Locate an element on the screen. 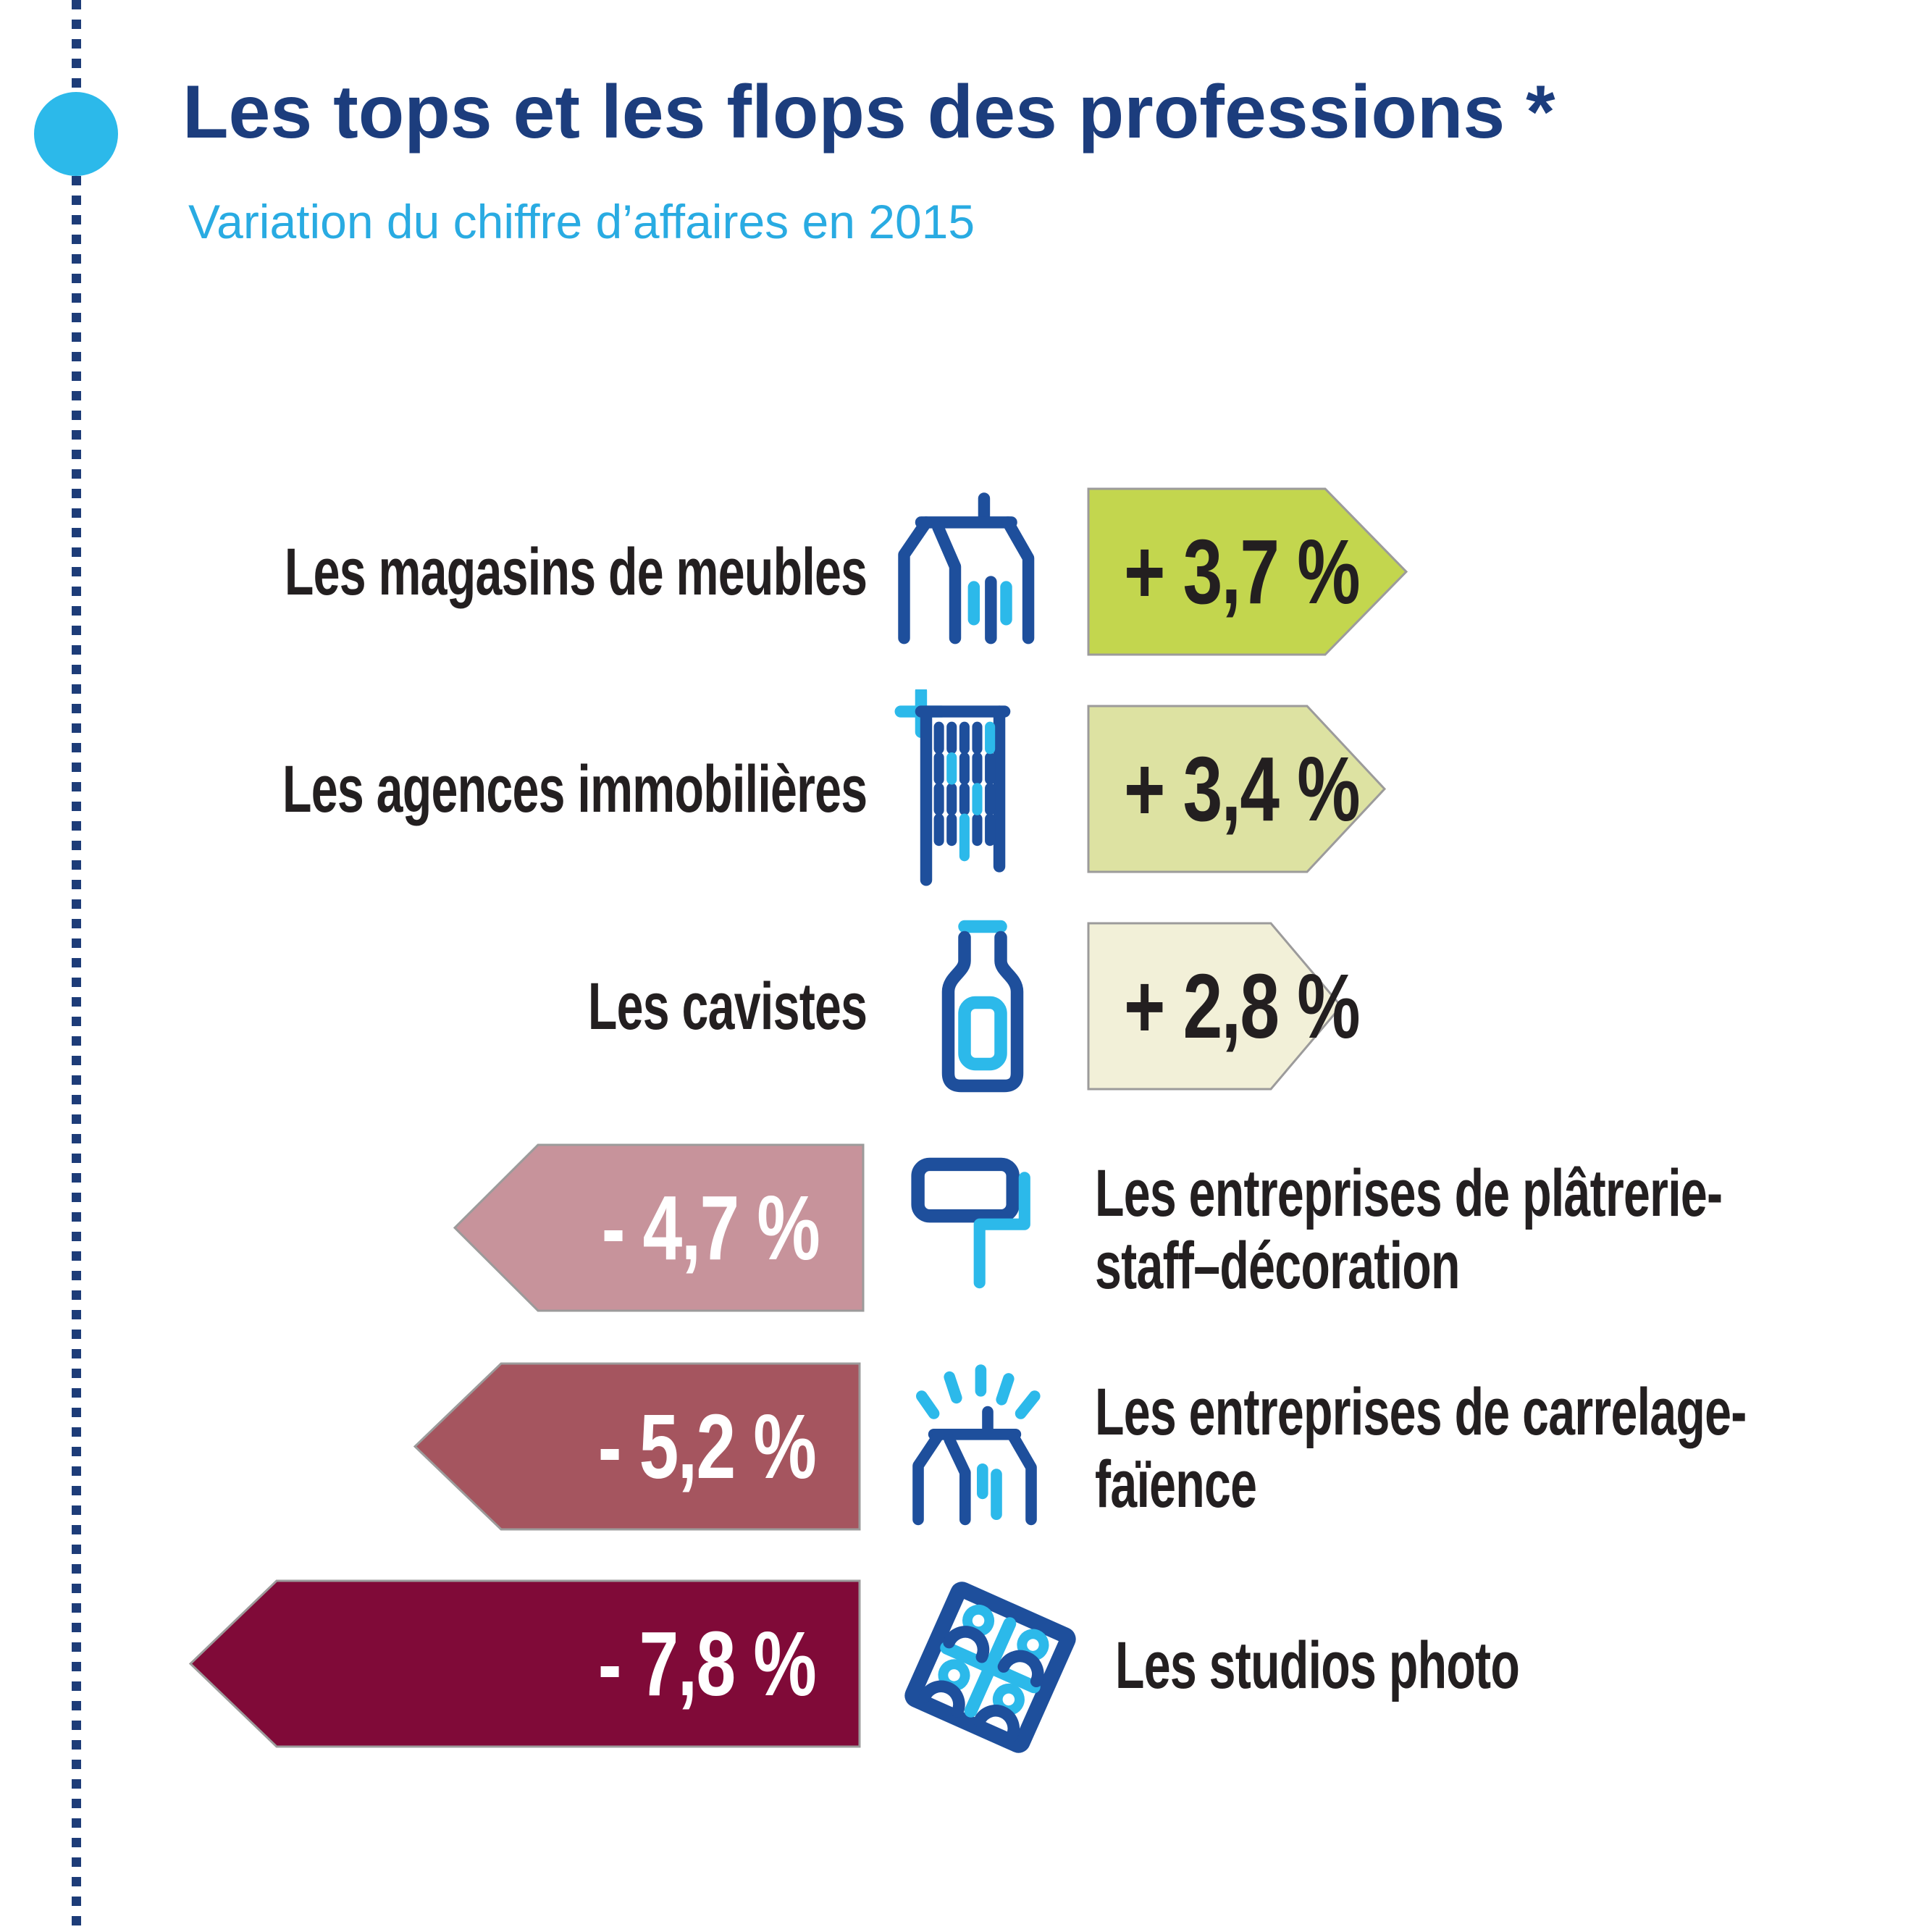 The height and width of the screenshot is (1932, 1932). label-line: Les magasins de meubles is located at coordinates (576, 572).